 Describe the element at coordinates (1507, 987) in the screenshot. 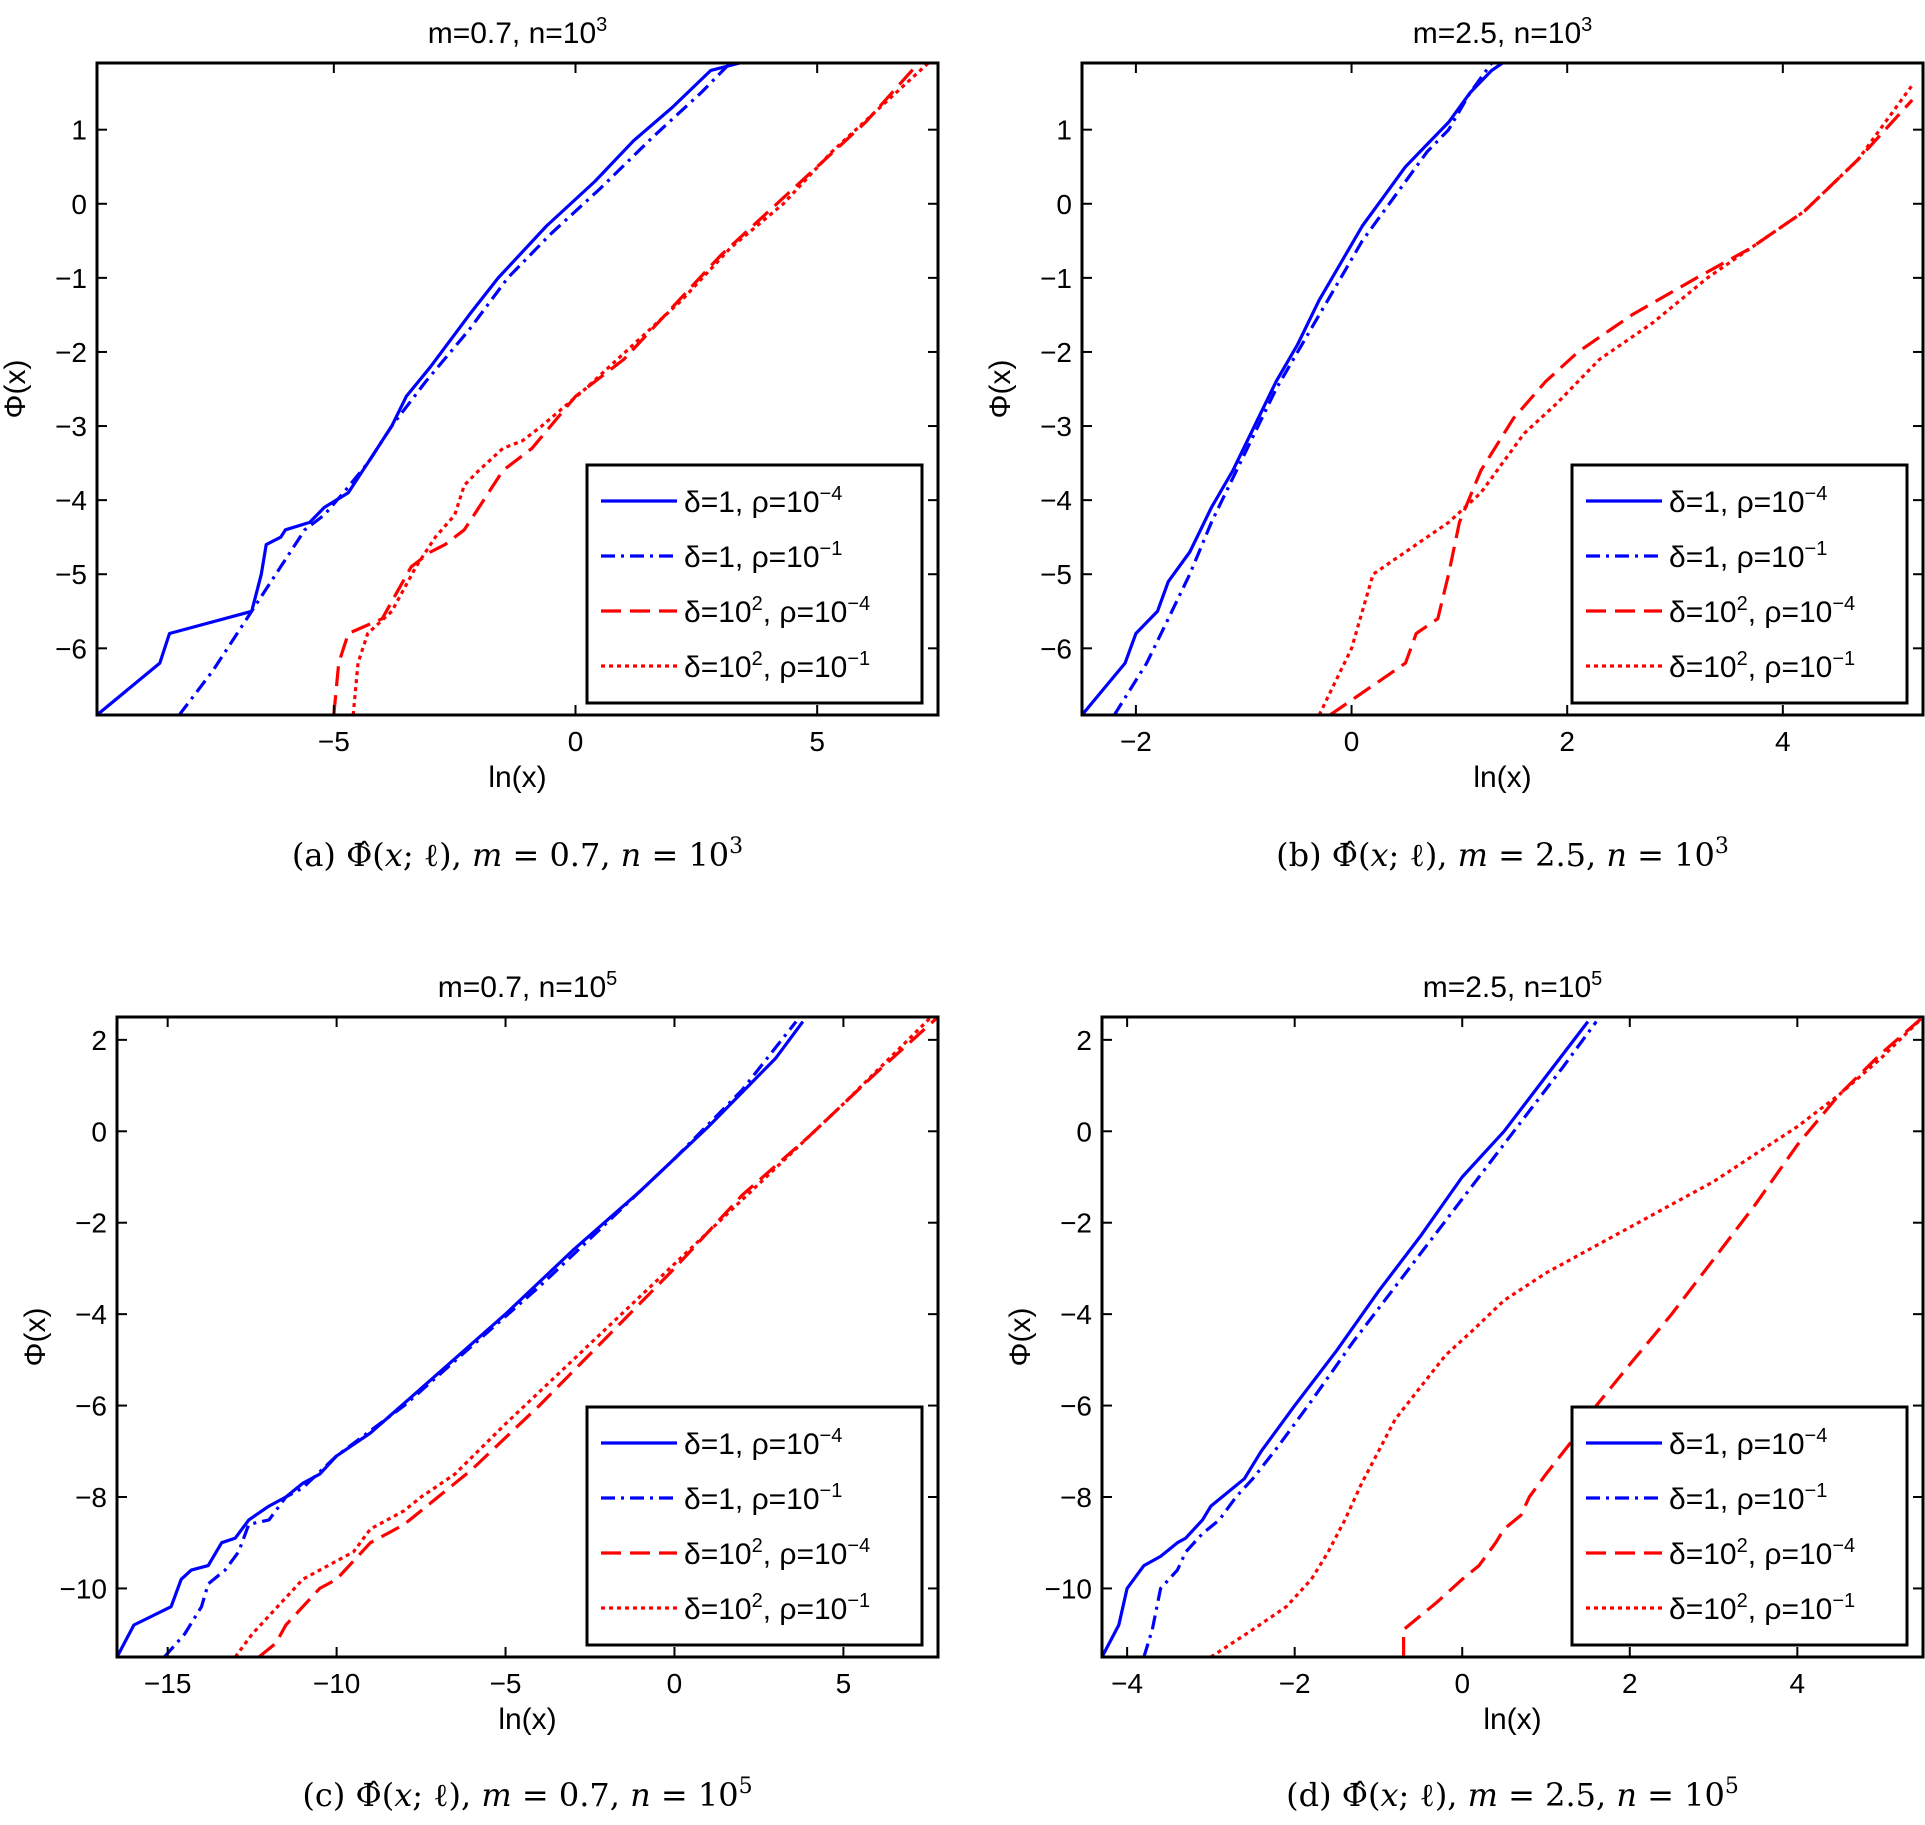

I see `chart-title-text: m=2.5, n=10` at that location.